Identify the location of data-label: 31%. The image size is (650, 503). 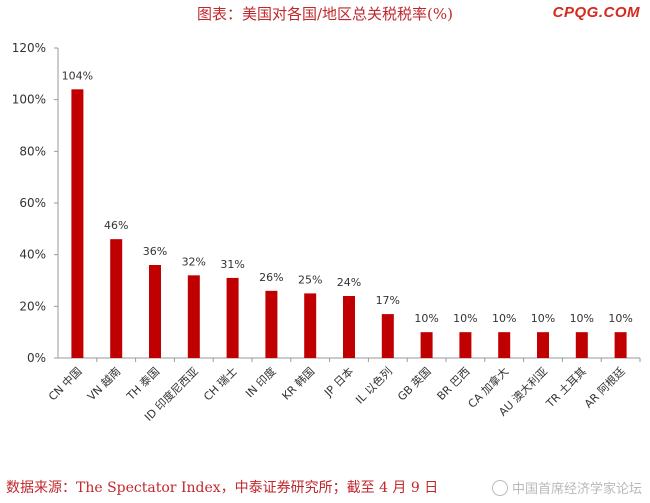
(232, 264).